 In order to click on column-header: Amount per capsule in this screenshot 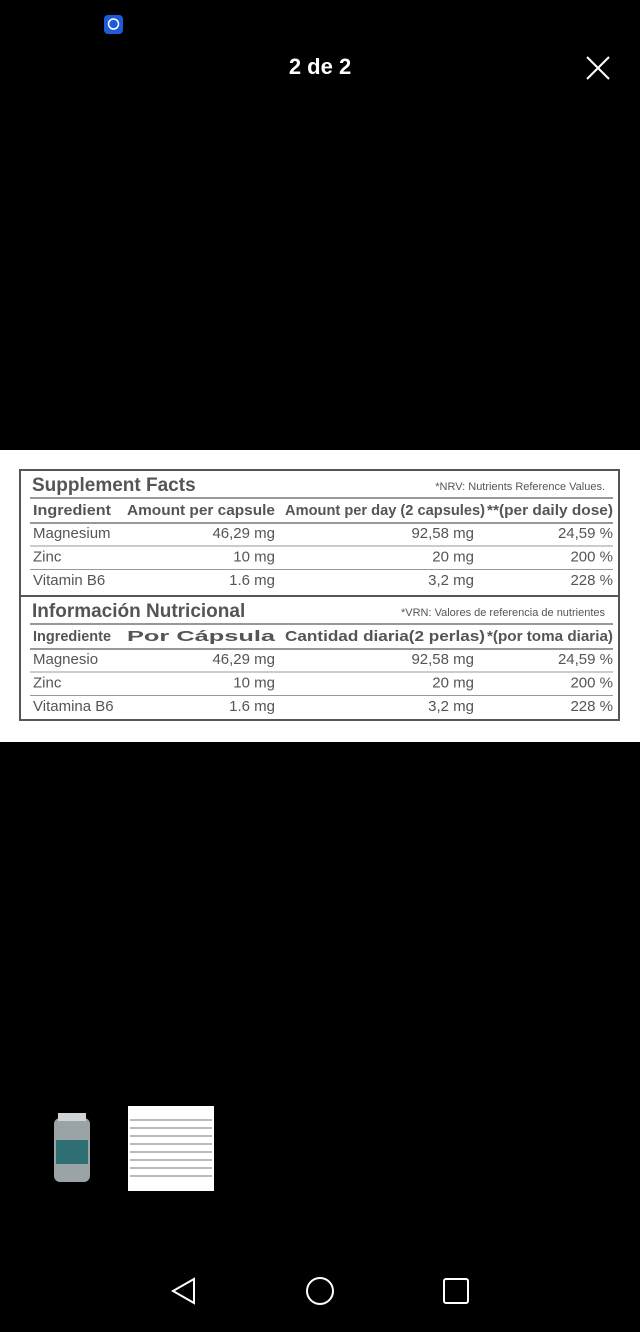, I will do `click(201, 510)`.